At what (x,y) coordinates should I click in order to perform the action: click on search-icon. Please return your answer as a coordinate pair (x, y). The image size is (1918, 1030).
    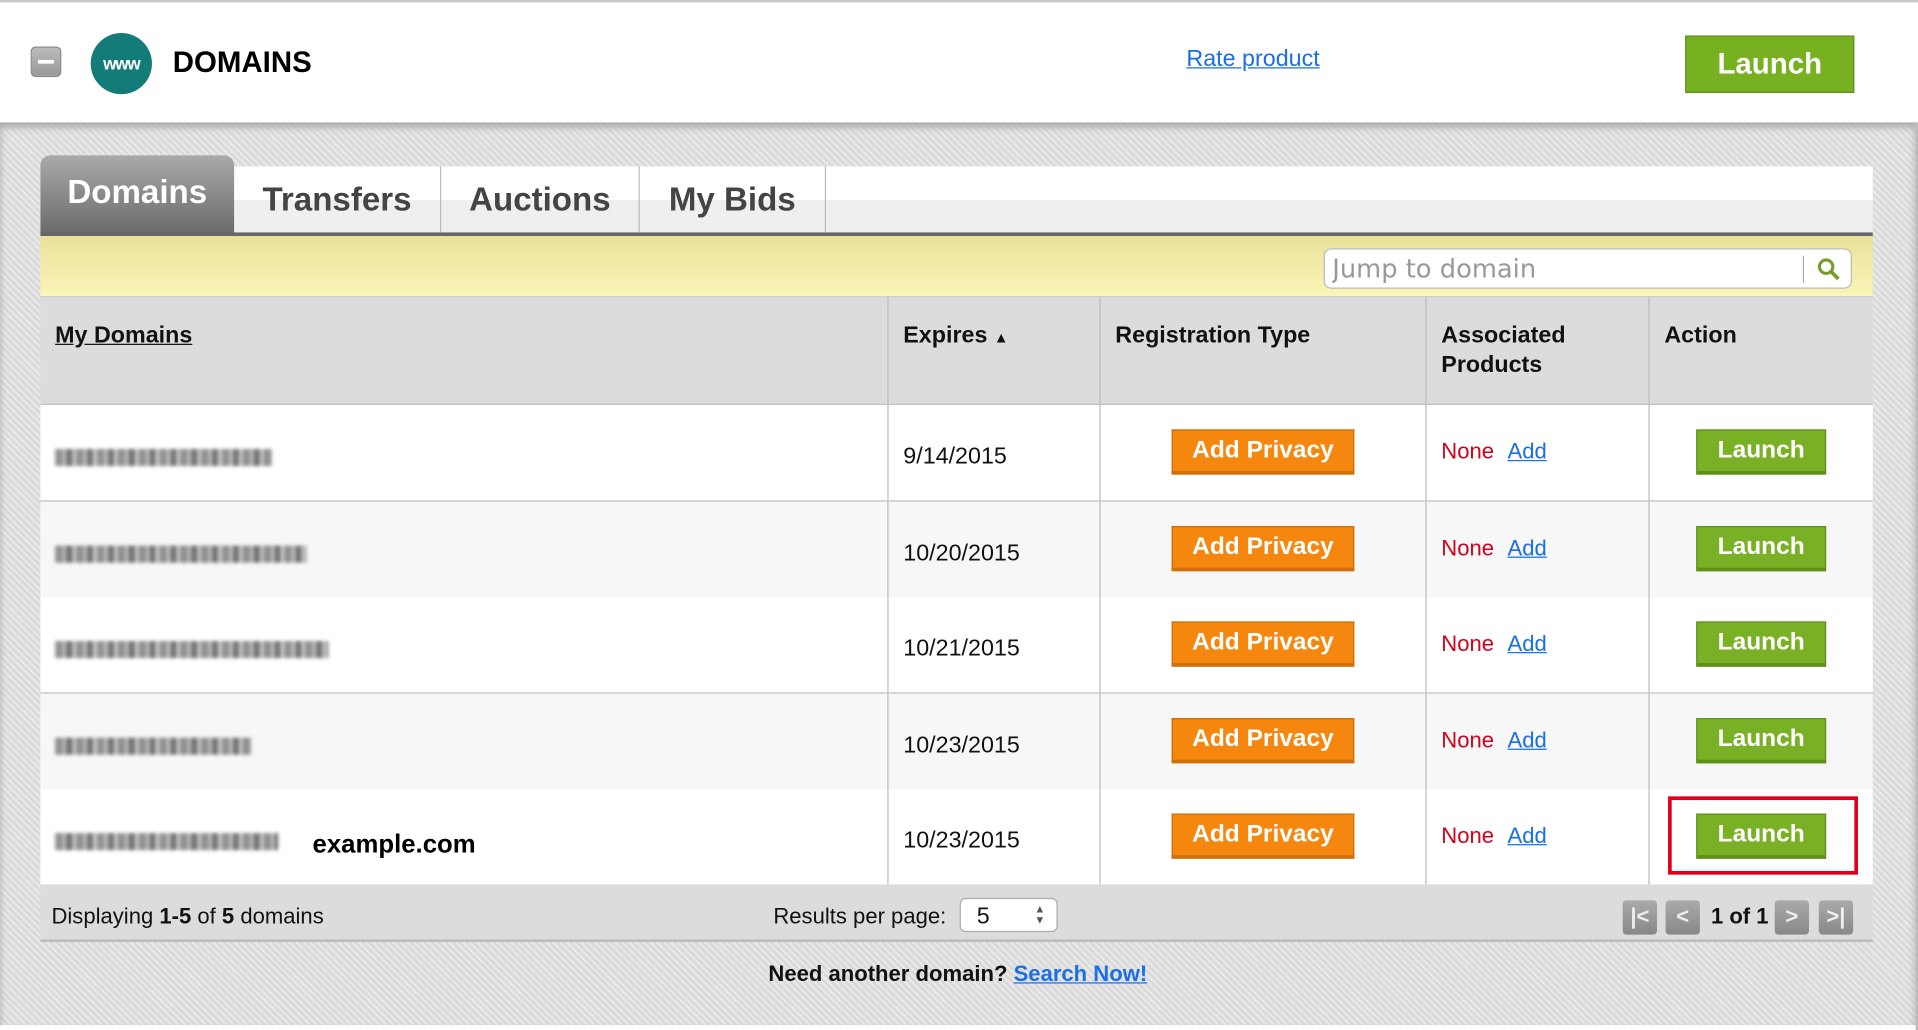
    Looking at the image, I should click on (1828, 269).